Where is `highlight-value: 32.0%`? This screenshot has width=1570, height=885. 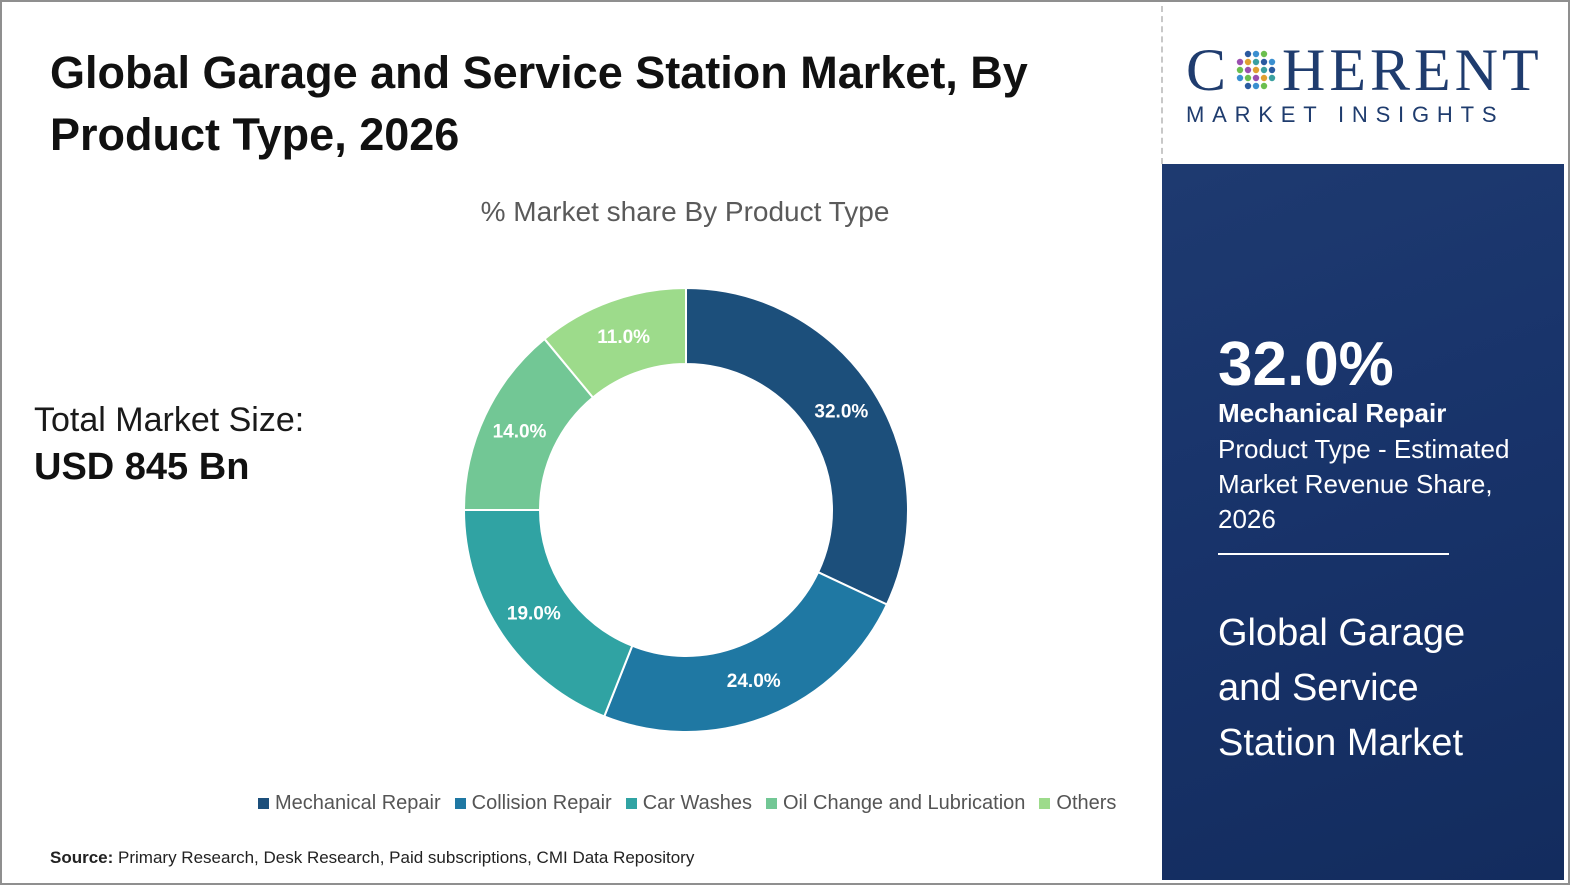 highlight-value: 32.0% is located at coordinates (1306, 364).